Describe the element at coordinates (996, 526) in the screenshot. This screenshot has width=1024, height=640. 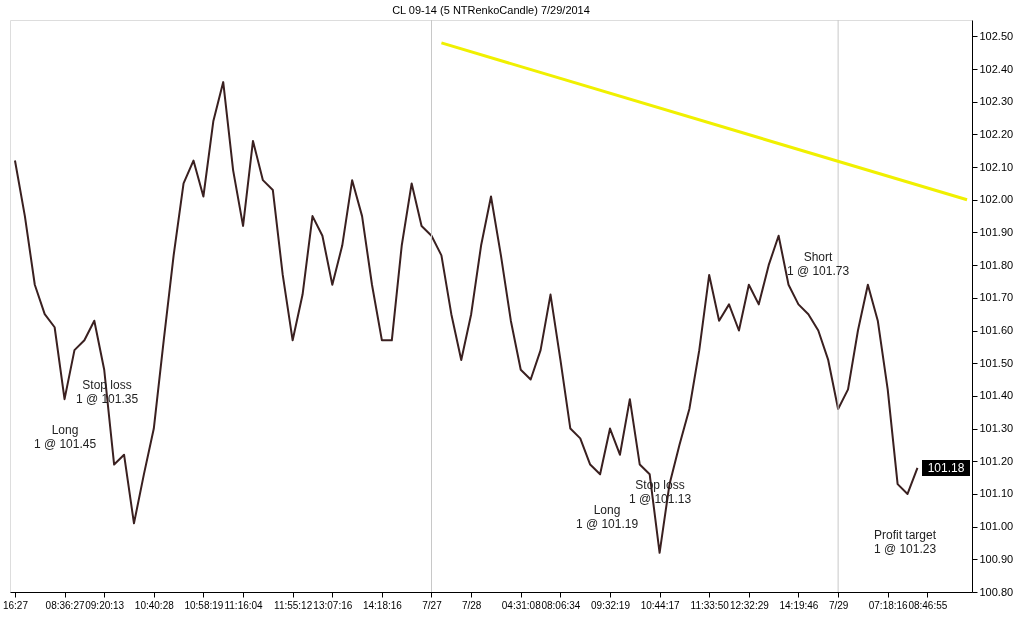
I see `y-tick-label: 101.00` at that location.